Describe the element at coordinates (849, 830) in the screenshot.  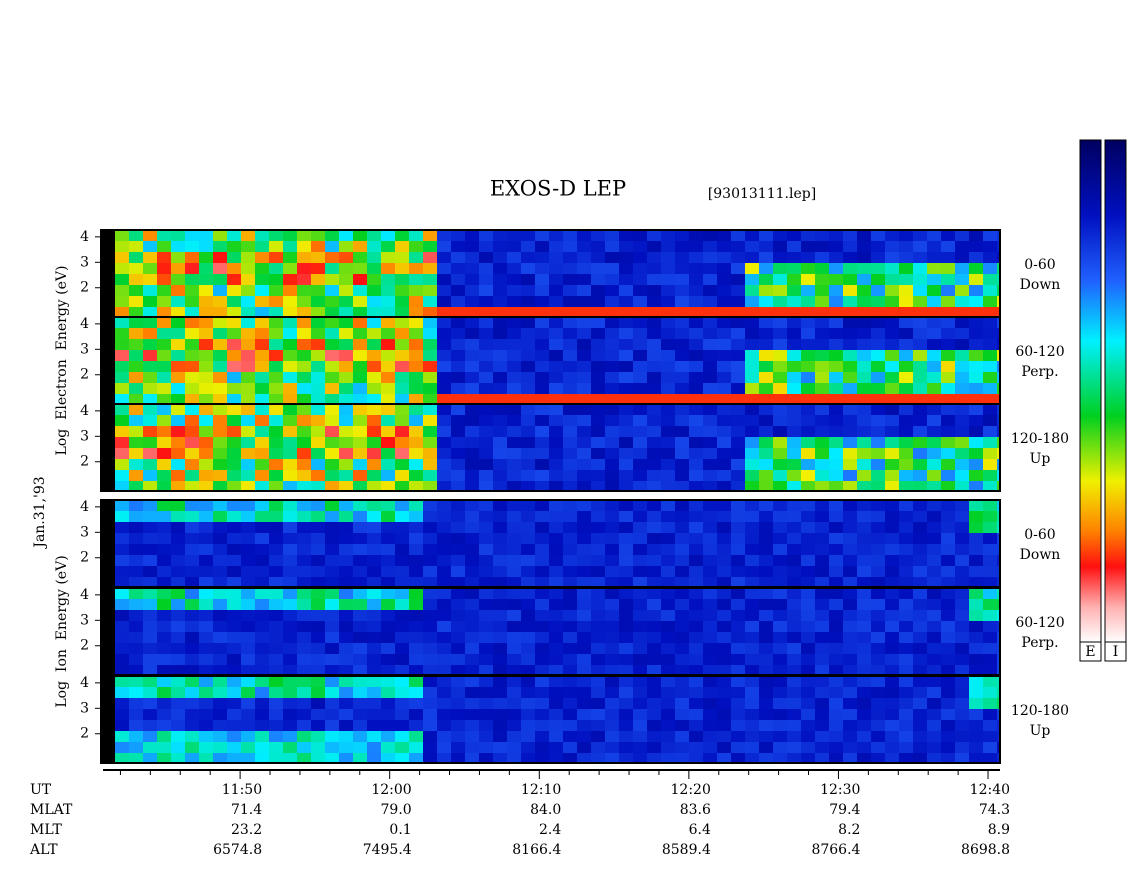
I see `ephemeris-value: 8.2` at that location.